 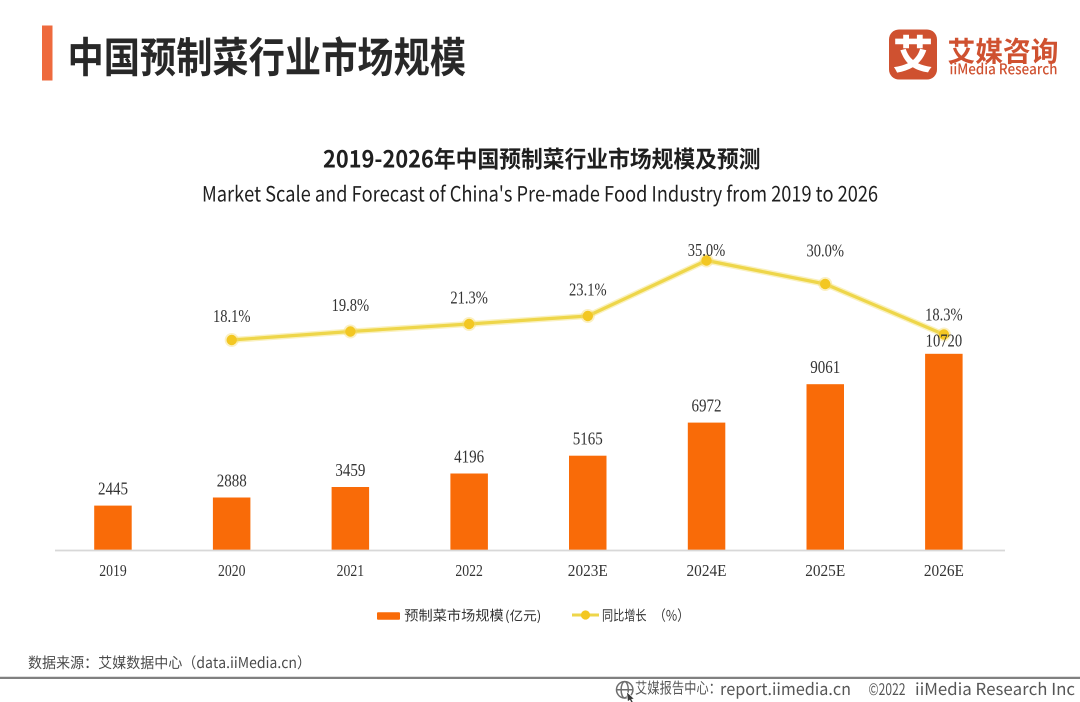 What do you see at coordinates (232, 481) in the screenshot?
I see `svg-text: 2888` at bounding box center [232, 481].